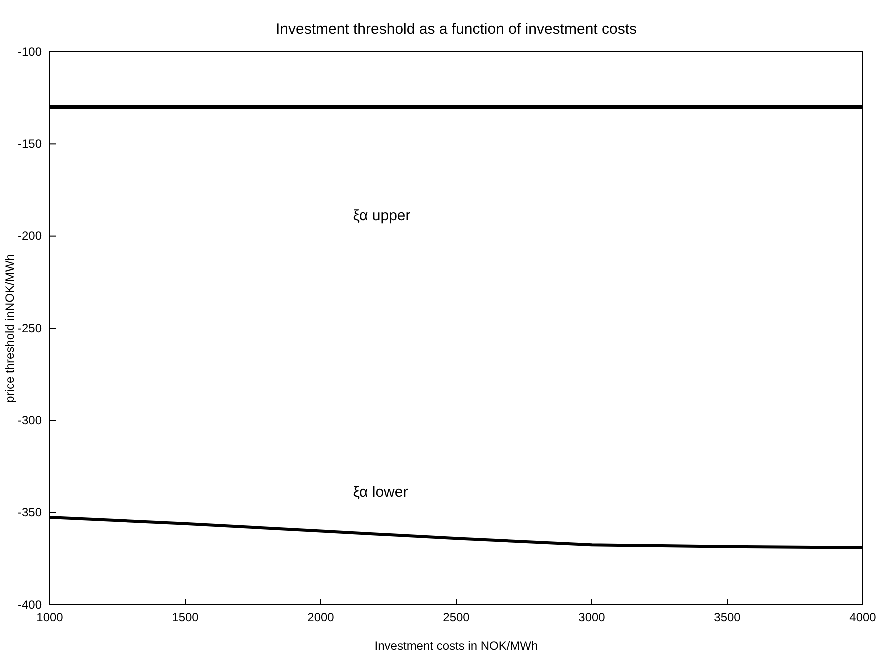 This screenshot has width=885, height=662. I want to click on y-tick-label: -300, so click(30, 421).